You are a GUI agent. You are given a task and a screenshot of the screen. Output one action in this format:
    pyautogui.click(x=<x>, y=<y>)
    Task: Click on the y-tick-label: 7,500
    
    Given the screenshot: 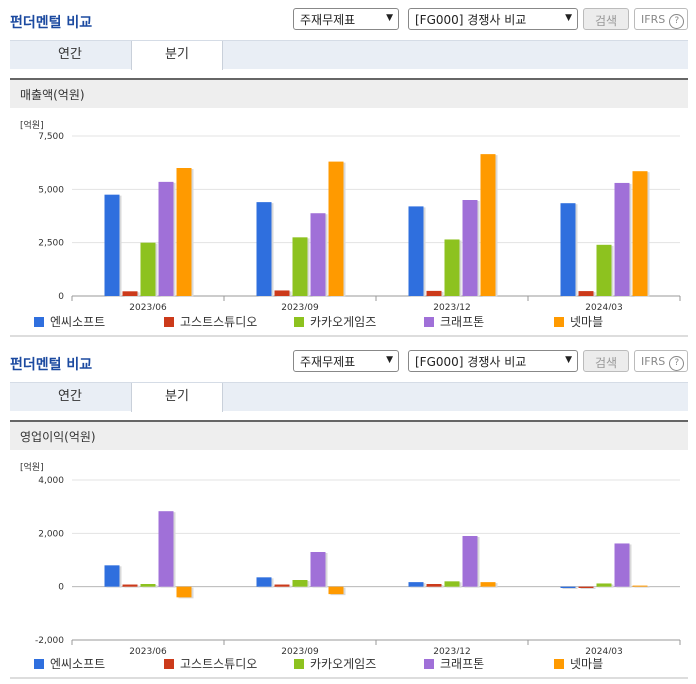 What is the action you would take?
    pyautogui.click(x=51, y=137)
    